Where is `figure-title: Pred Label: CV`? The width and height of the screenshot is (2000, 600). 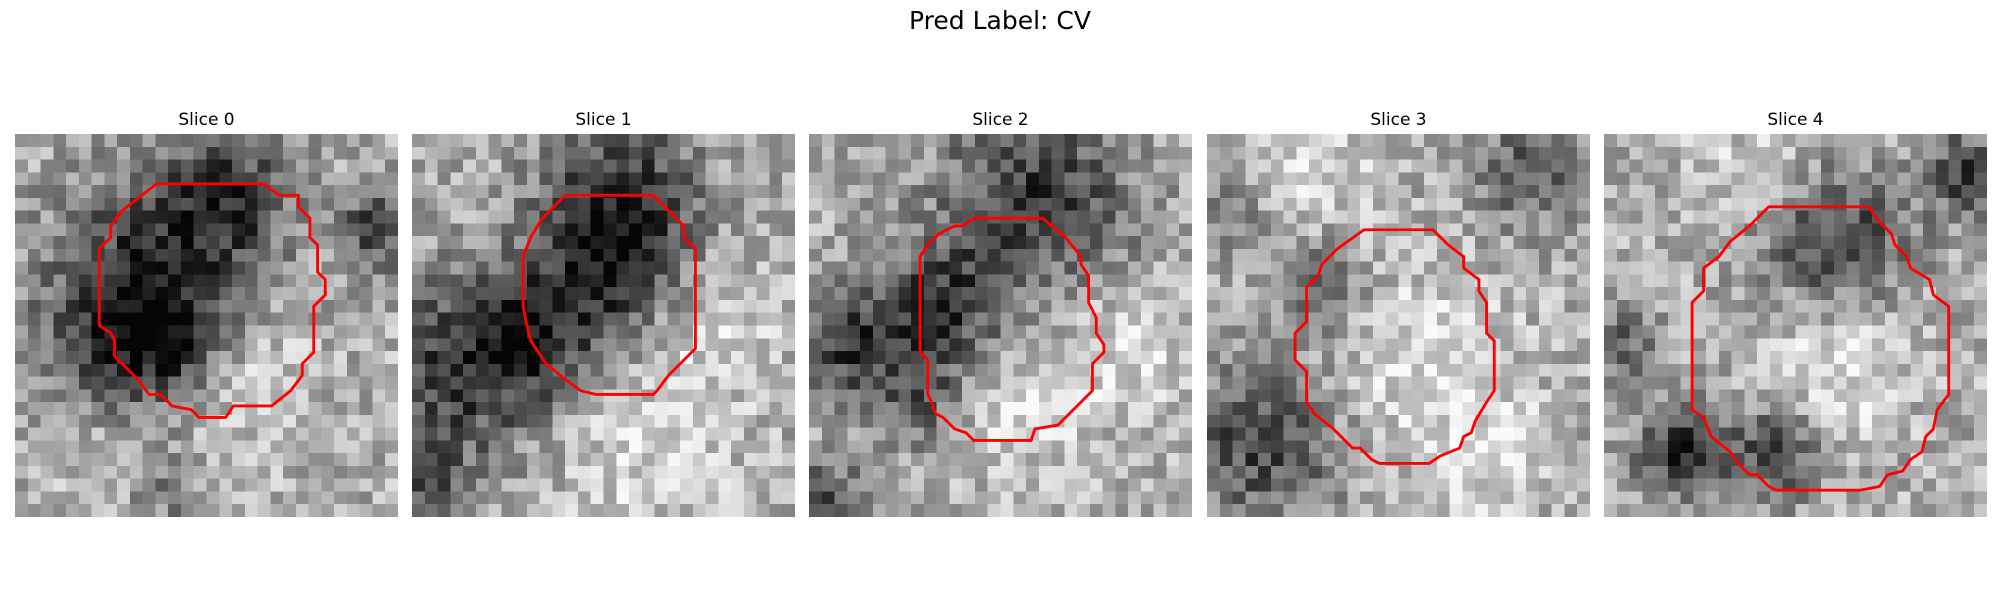 figure-title: Pred Label: CV is located at coordinates (1000, 20).